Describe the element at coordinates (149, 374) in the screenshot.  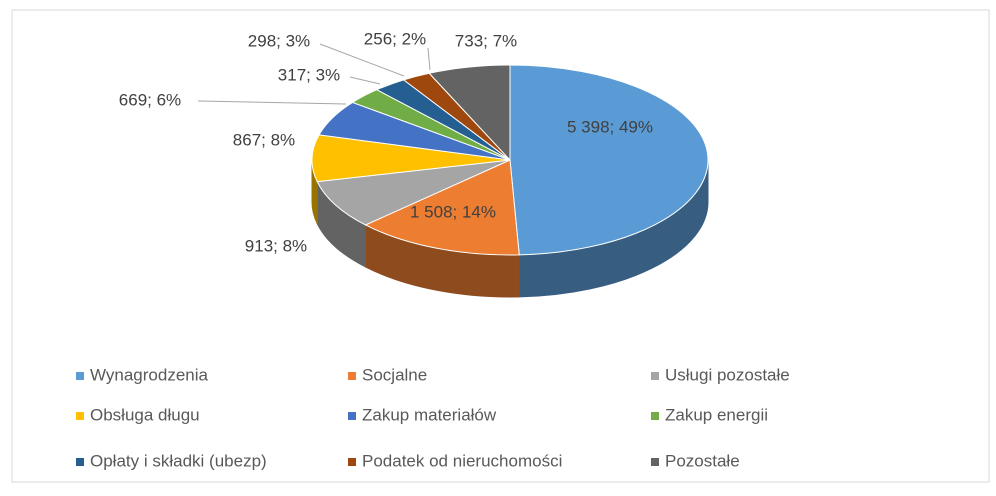
I see `legend-text: Wynagrodzenia` at that location.